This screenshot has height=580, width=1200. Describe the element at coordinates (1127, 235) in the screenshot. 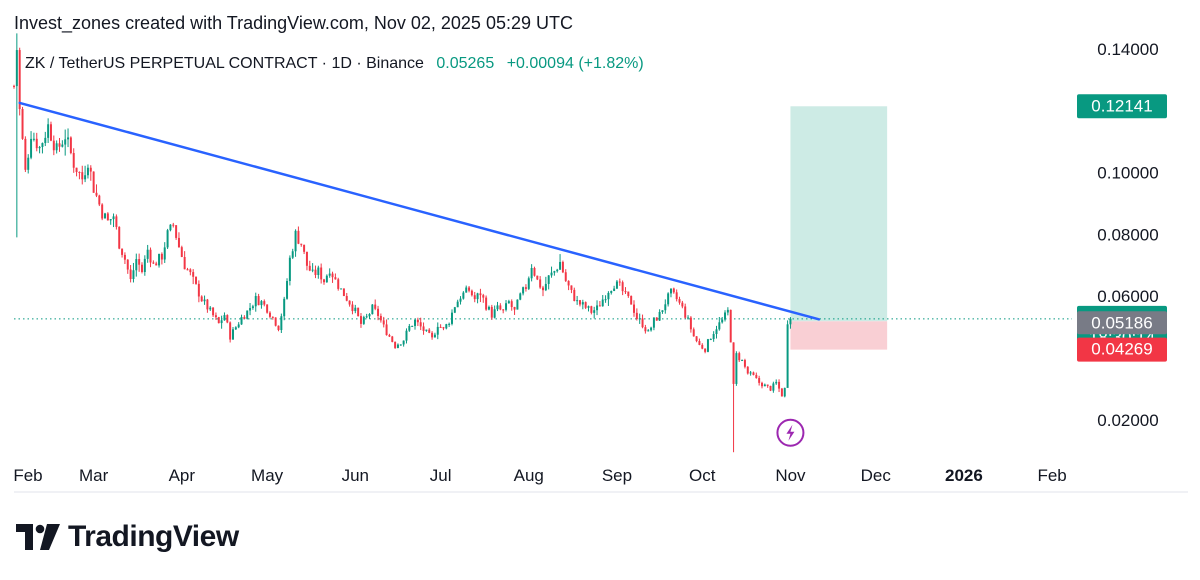

I see `price-axis: 0.14000 0.10000 0.08000 0.06000 0.02000` at that location.